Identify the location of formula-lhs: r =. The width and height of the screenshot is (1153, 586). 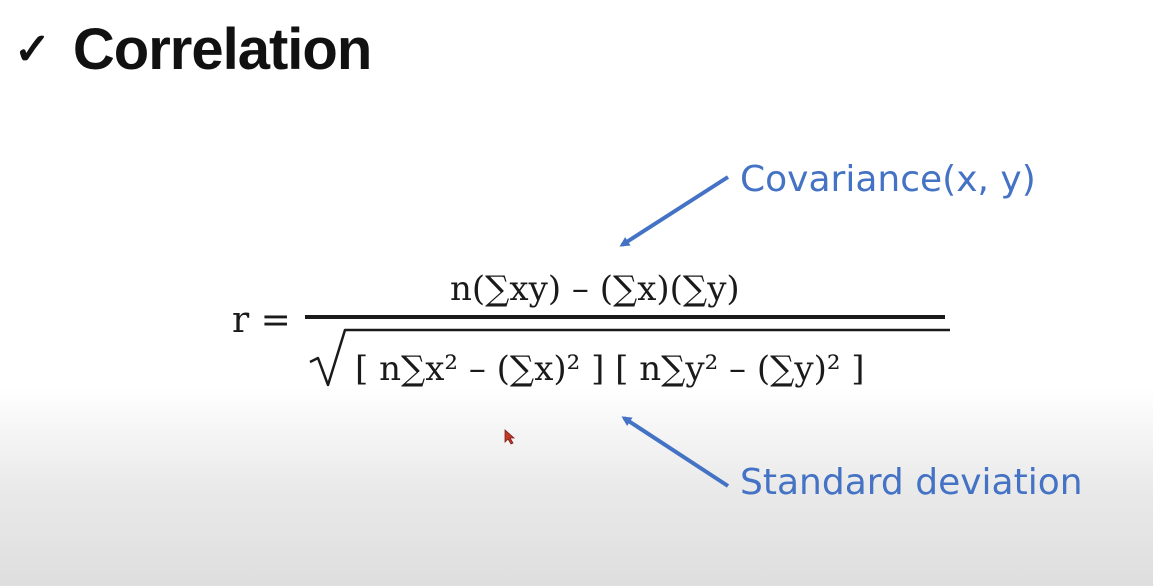
(261, 320).